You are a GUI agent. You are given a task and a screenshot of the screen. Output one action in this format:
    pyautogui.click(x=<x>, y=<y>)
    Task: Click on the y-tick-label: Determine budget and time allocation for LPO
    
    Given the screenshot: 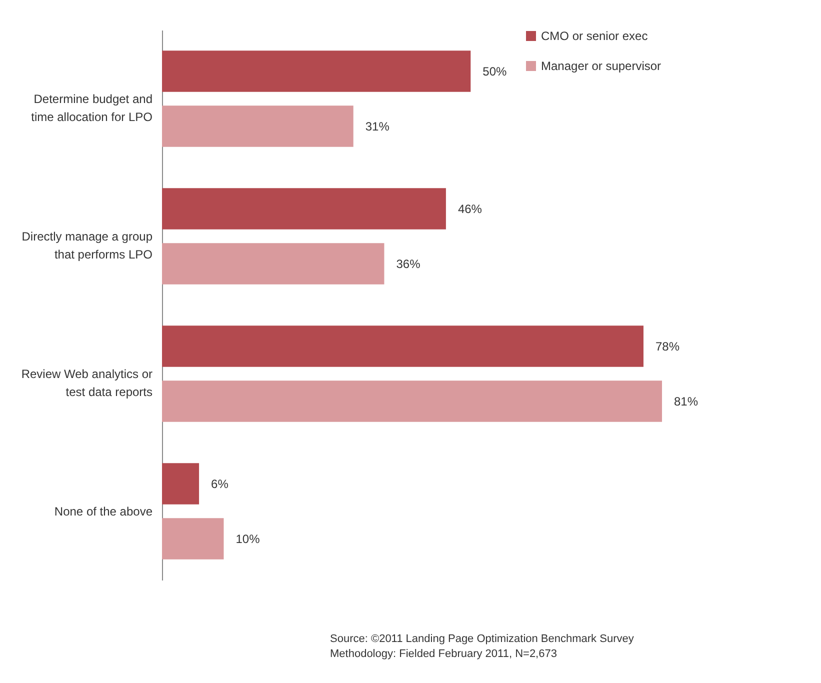 What is the action you would take?
    pyautogui.click(x=91, y=108)
    